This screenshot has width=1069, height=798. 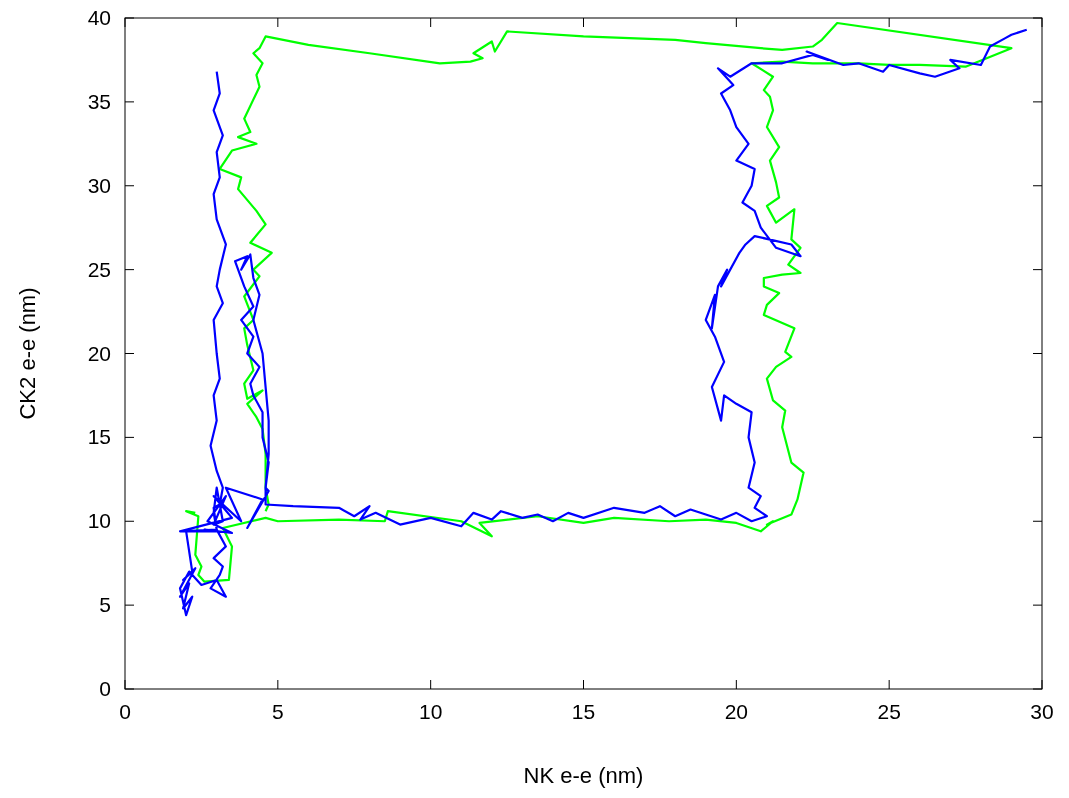 I want to click on y-tick-label: 25, so click(x=99, y=269).